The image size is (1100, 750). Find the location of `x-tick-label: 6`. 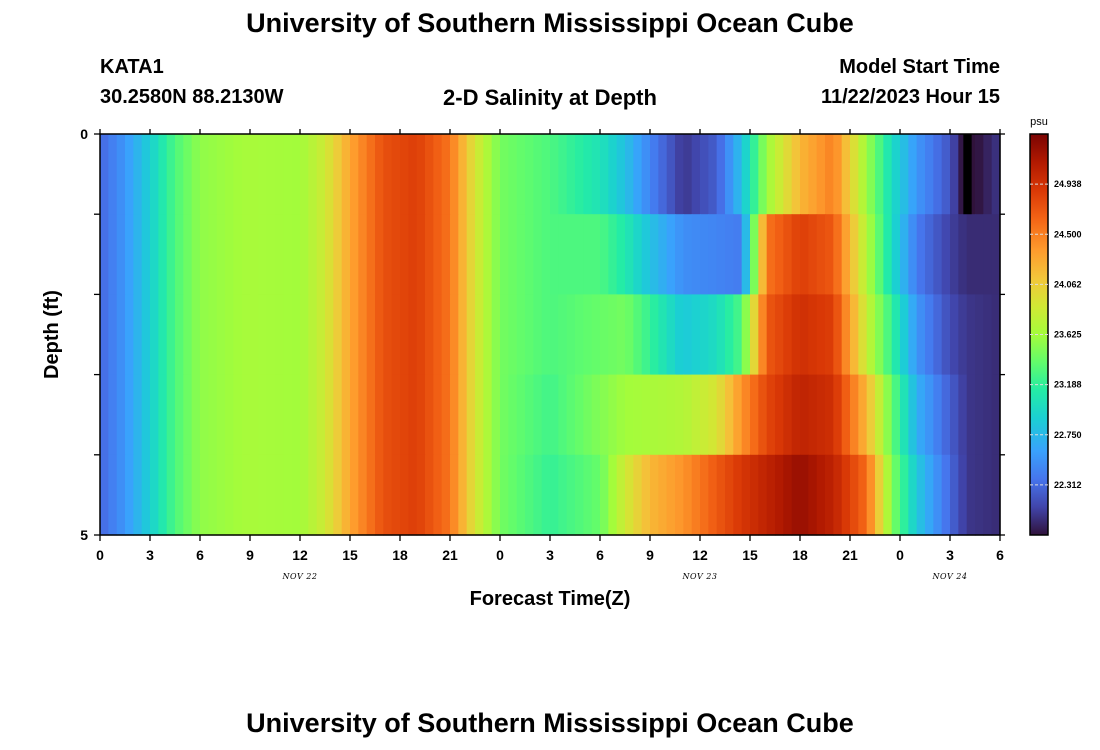

x-tick-label: 6 is located at coordinates (200, 555).